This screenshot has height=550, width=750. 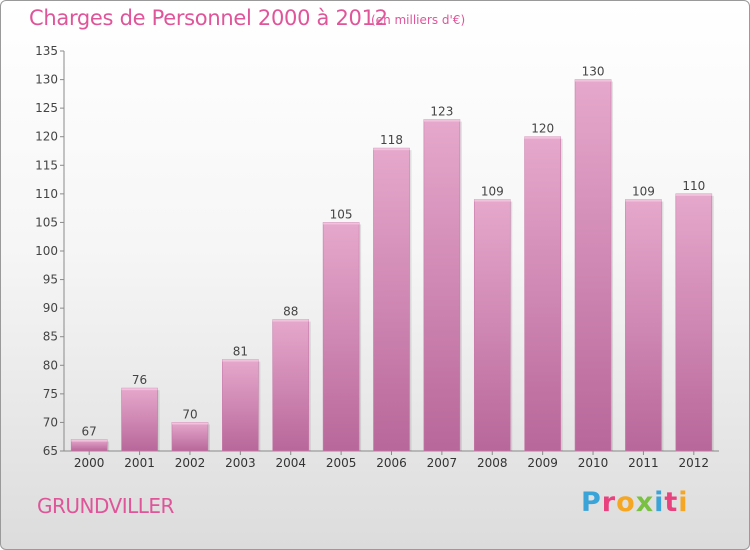 What do you see at coordinates (189, 414) in the screenshot?
I see `data-label: 70` at bounding box center [189, 414].